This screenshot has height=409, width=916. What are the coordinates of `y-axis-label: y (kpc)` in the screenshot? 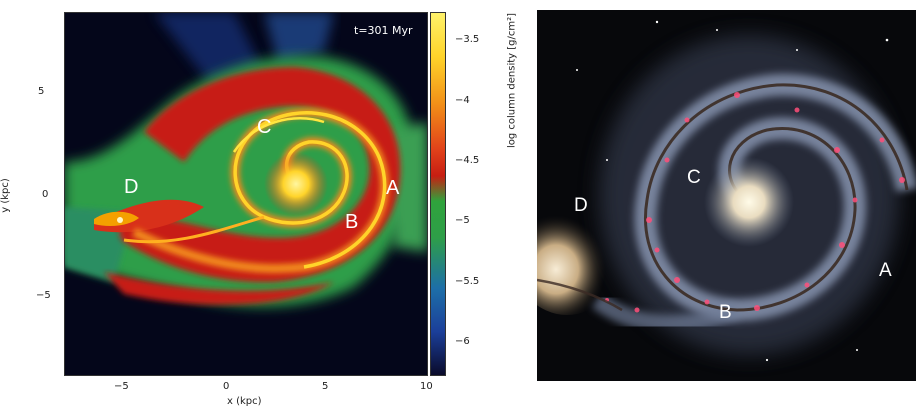 It's located at (5, 195).